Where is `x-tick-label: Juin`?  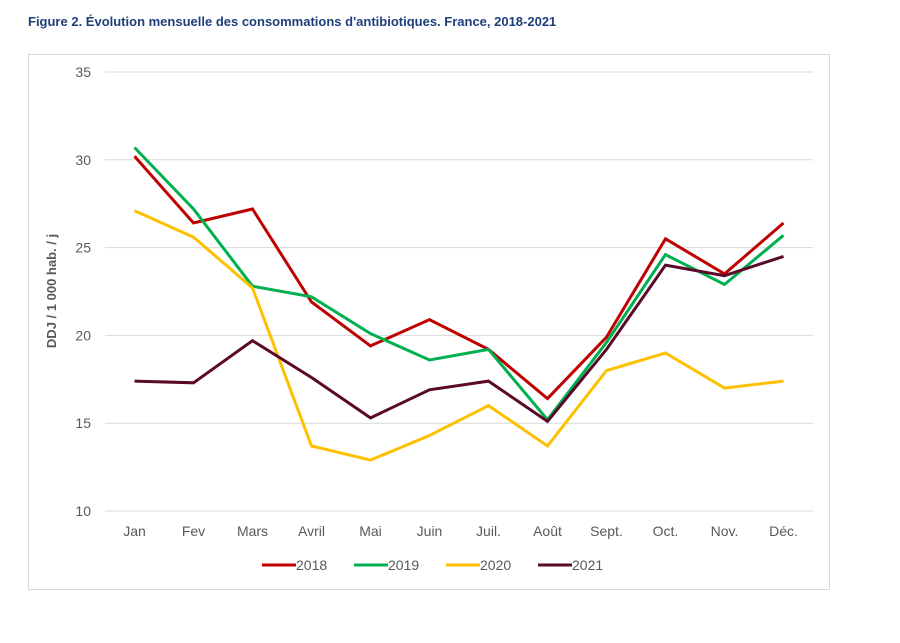
x-tick-label: Juin is located at coordinates (430, 531).